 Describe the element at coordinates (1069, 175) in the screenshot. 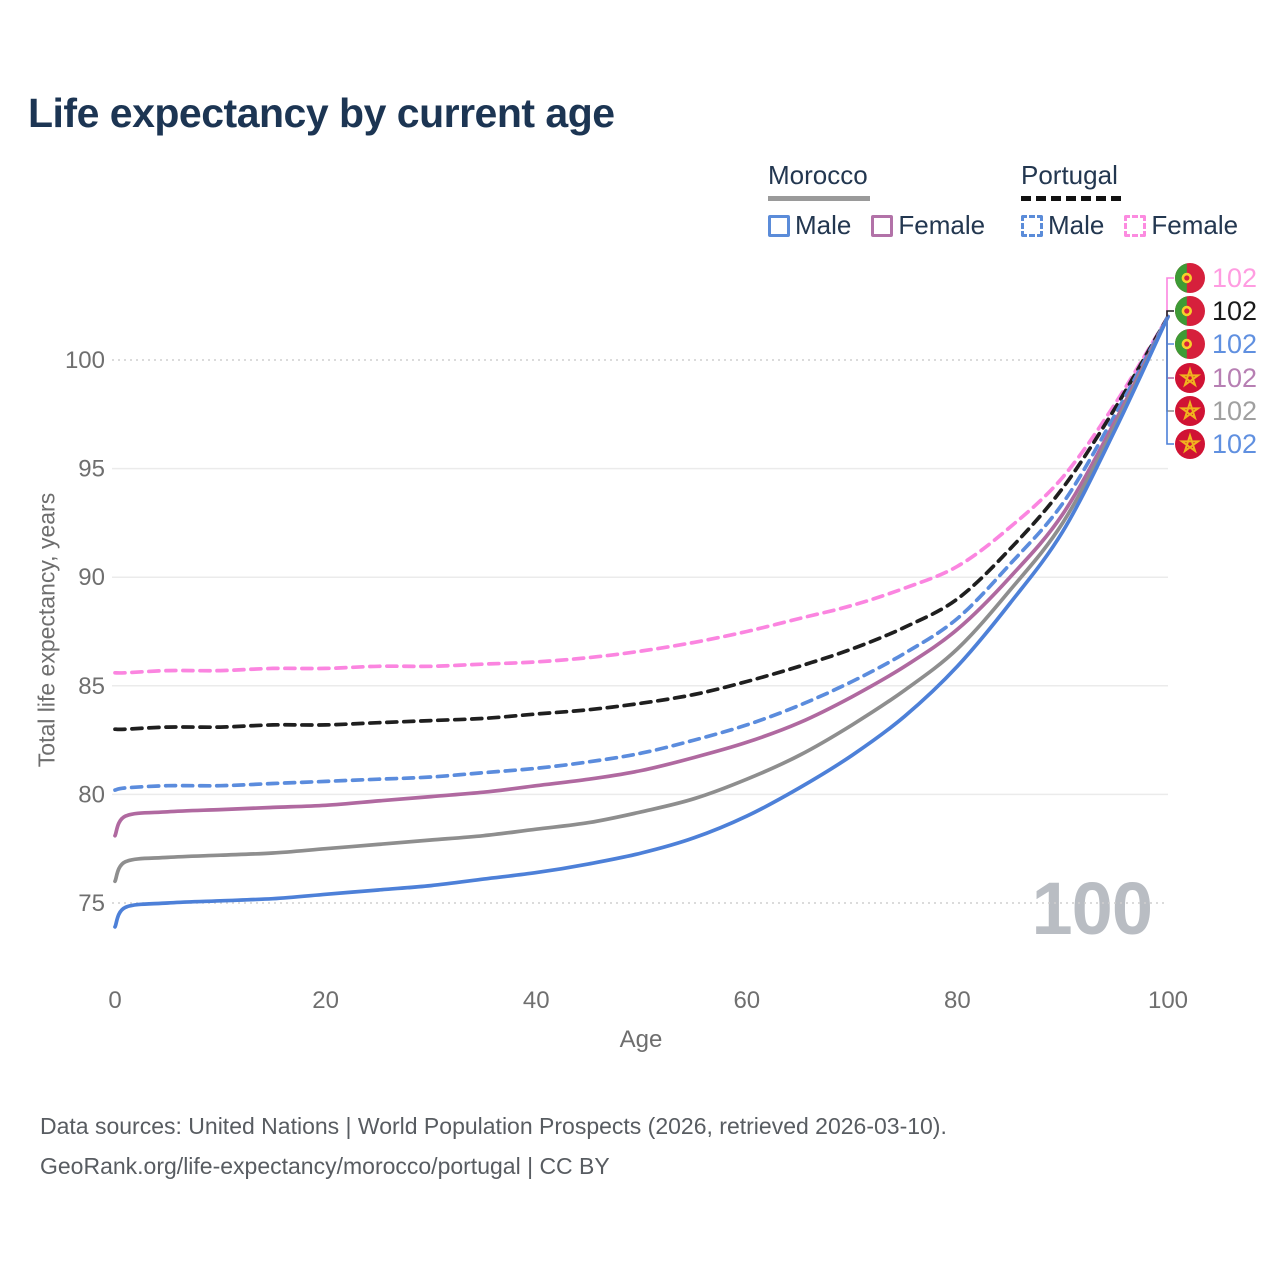

I see `legend-portugal-label: Portugal` at that location.